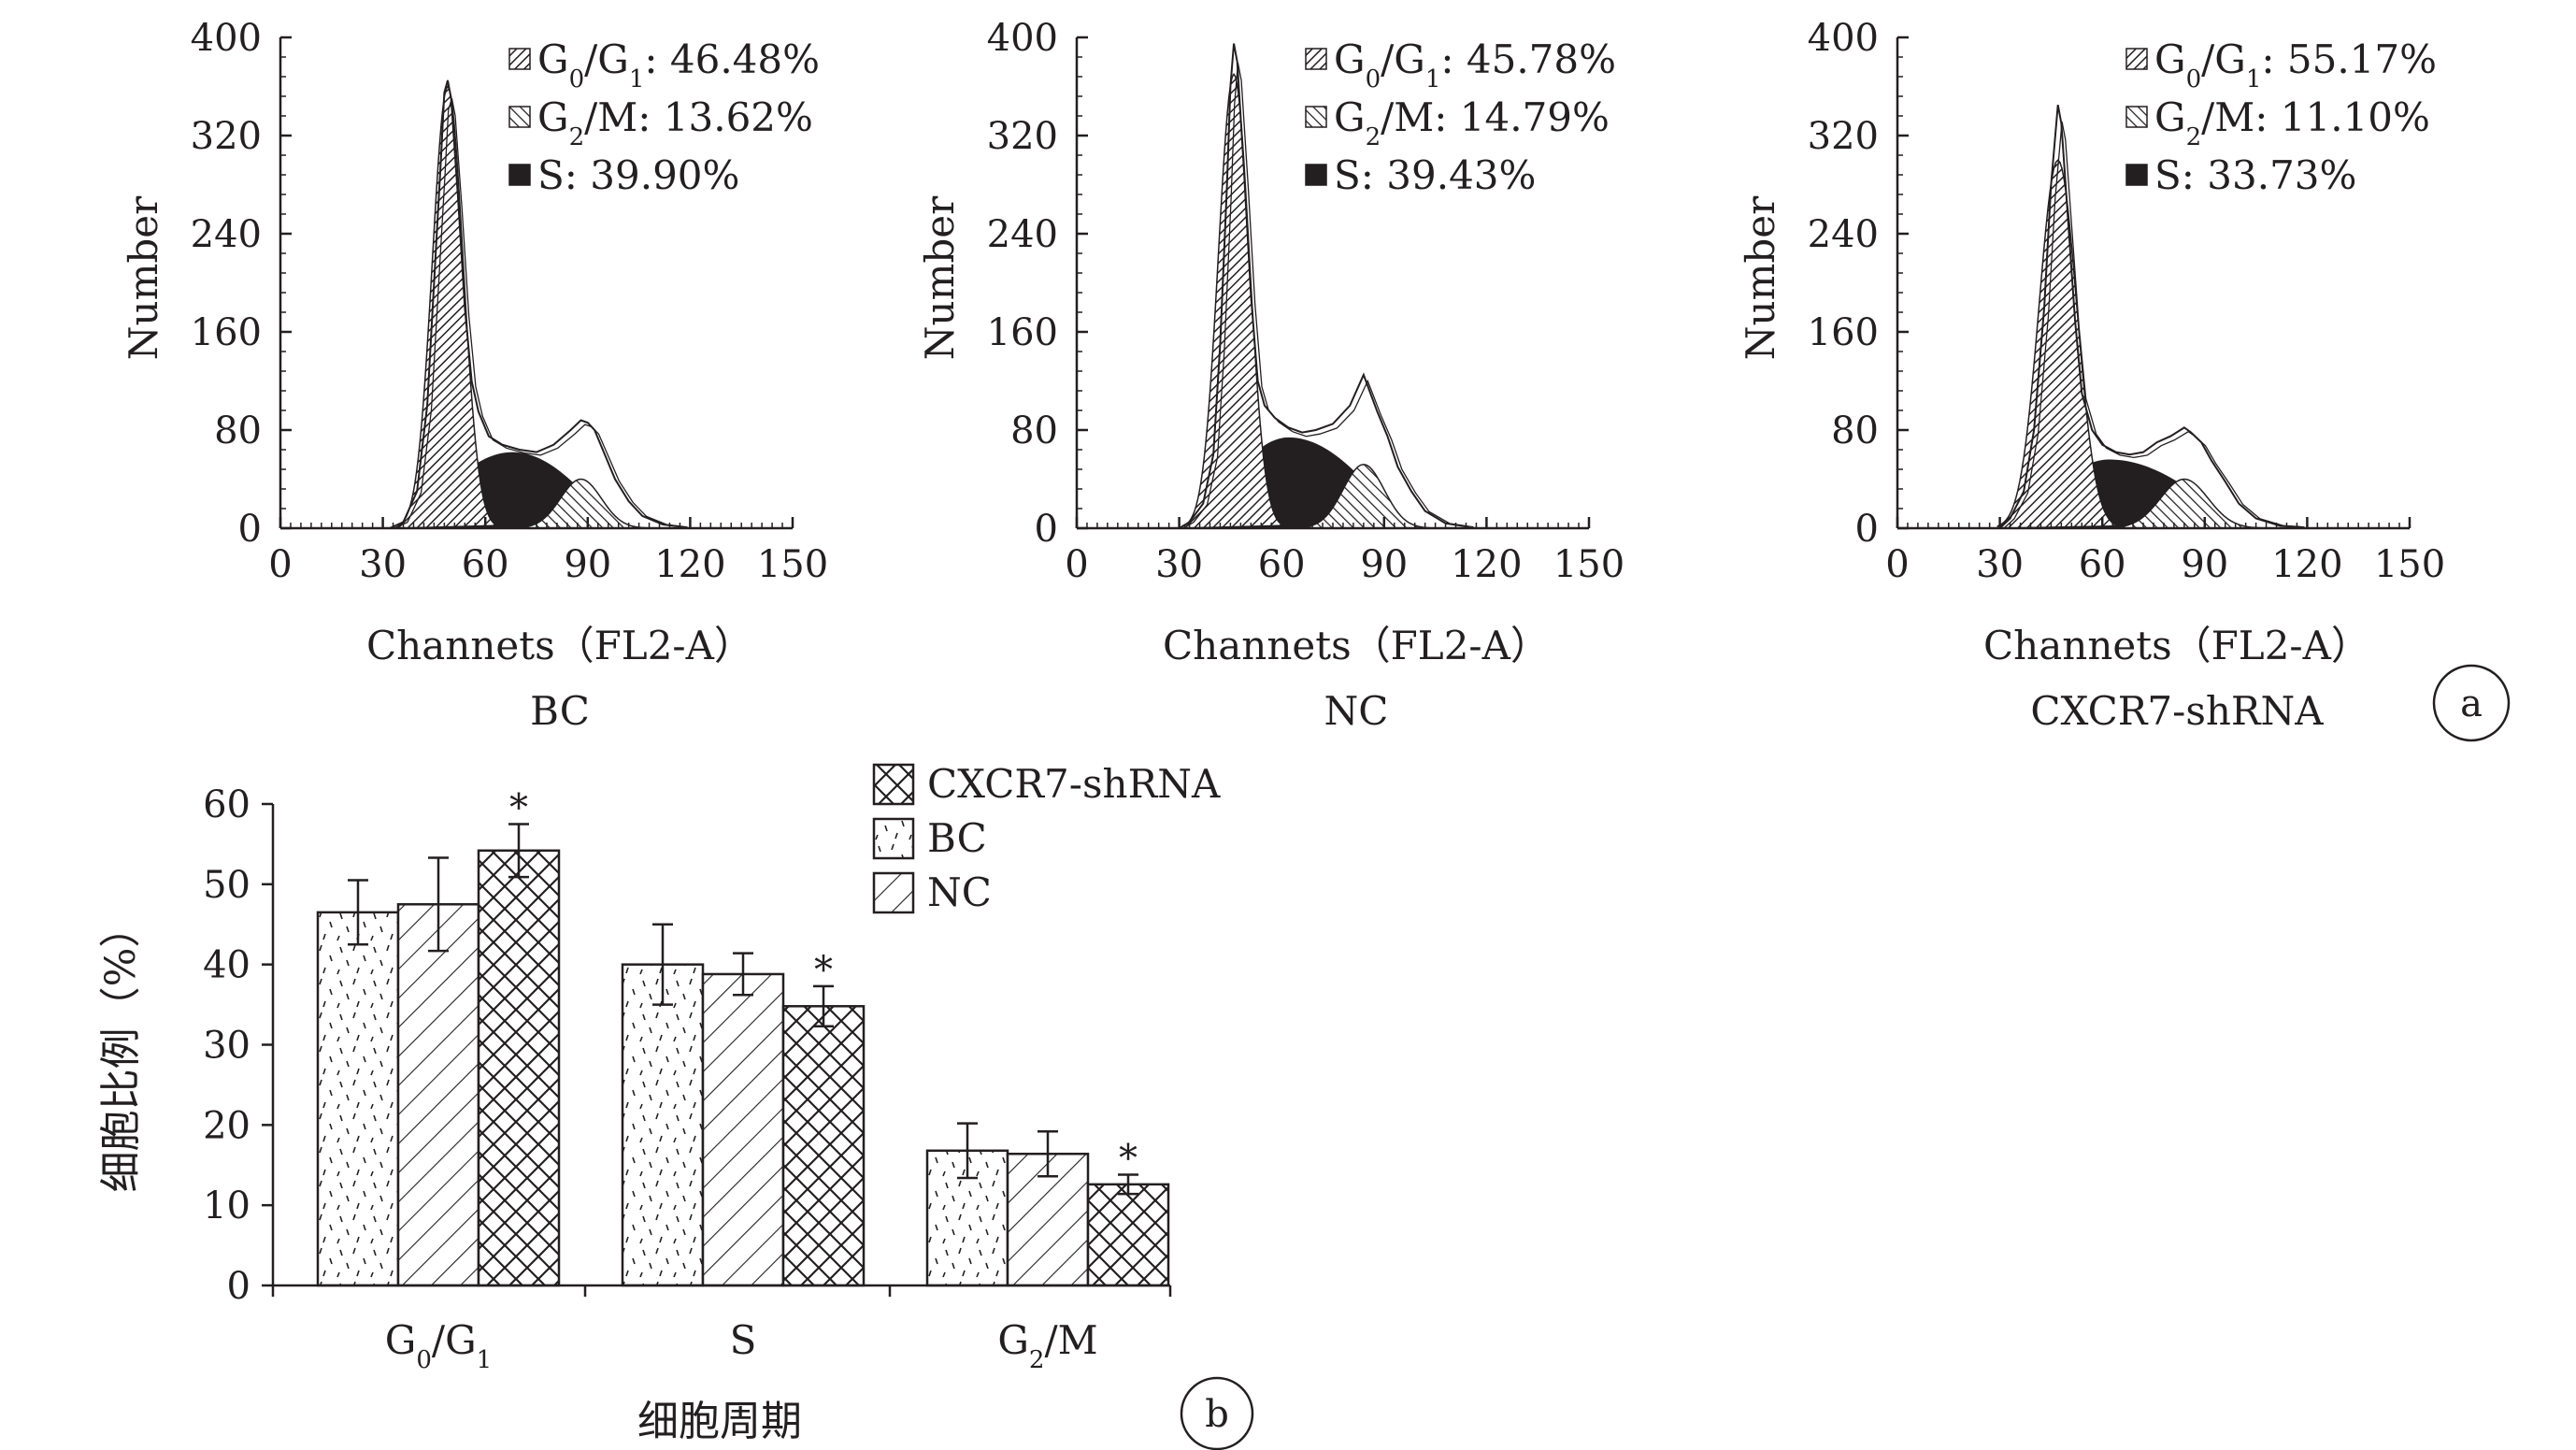 This screenshot has height=1450, width=2576. I want to click on legend-label: G0/G1: 46.48%, so click(678, 64).